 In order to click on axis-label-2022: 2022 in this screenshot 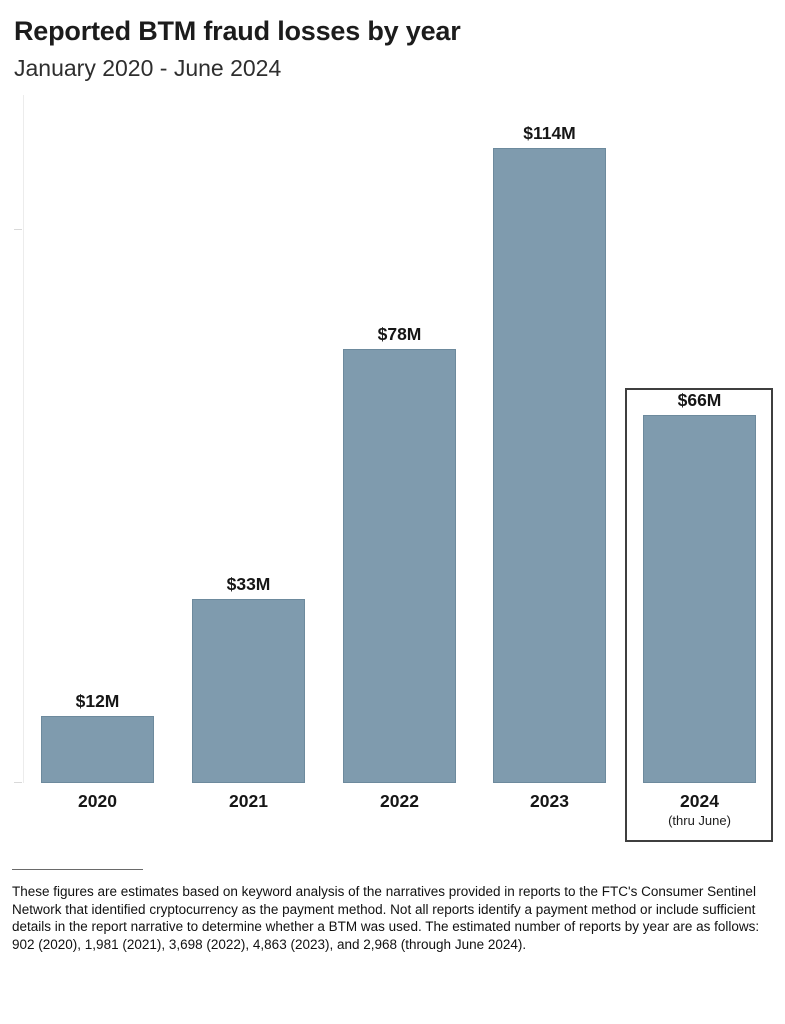, I will do `click(399, 801)`.